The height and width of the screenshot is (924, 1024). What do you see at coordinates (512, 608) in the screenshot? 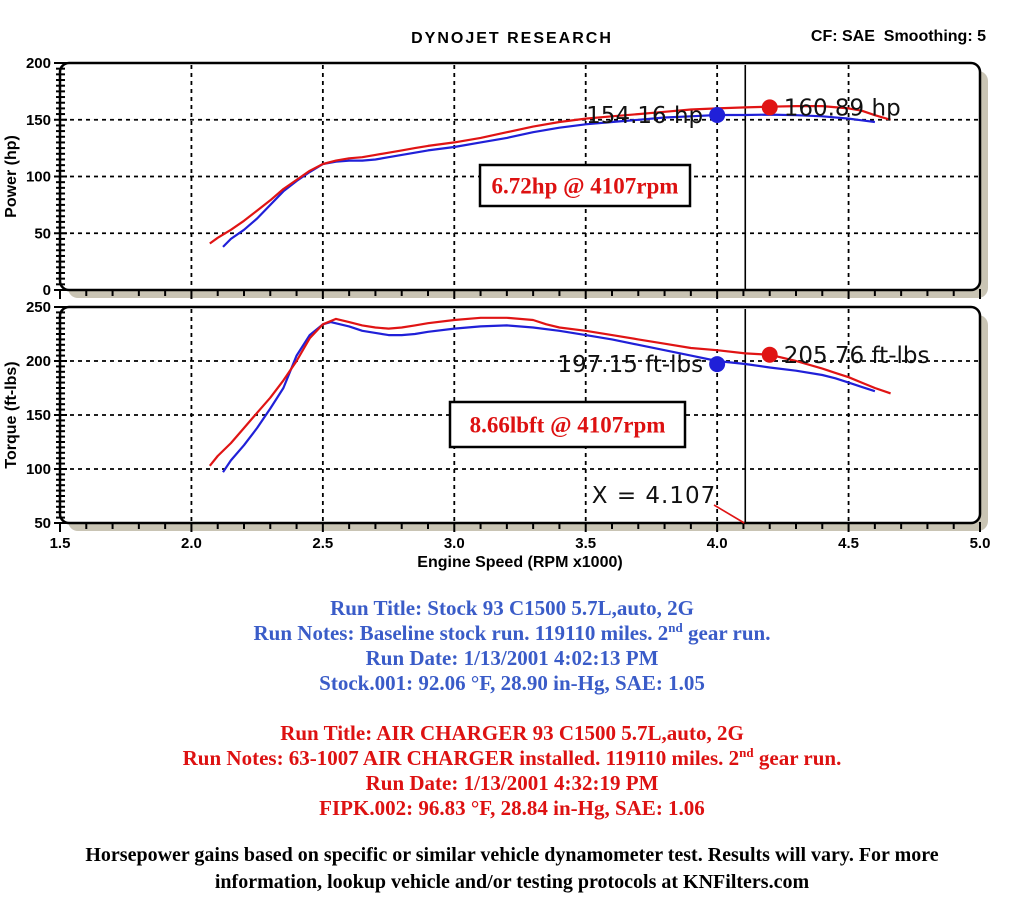
I see `run-title: Run Title: Stock 93 C1500 5.7L,auto, 2G` at bounding box center [512, 608].